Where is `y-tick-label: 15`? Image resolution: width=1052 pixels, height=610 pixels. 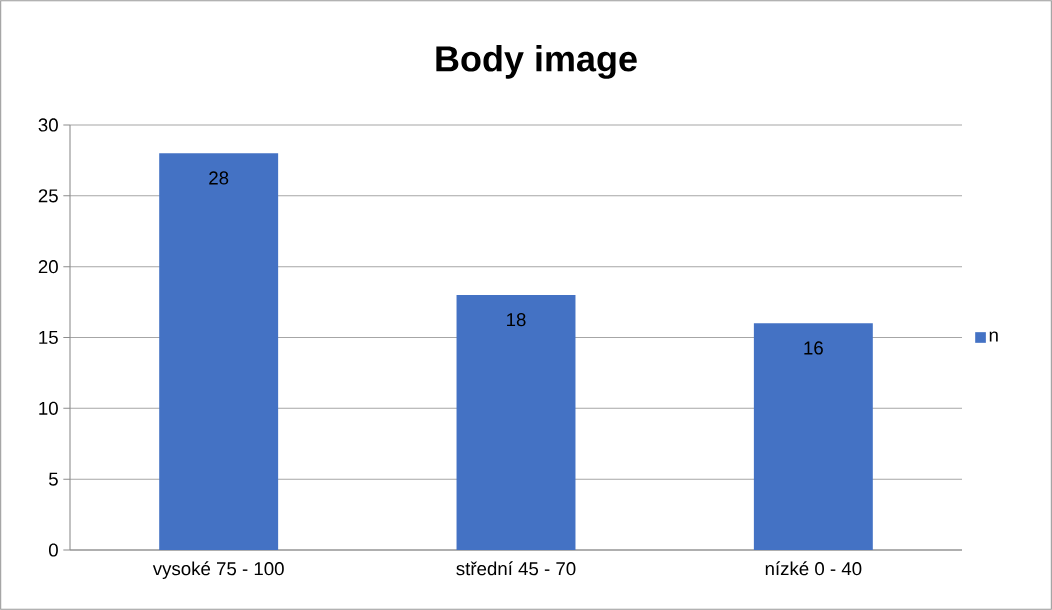
y-tick-label: 15 is located at coordinates (48, 337).